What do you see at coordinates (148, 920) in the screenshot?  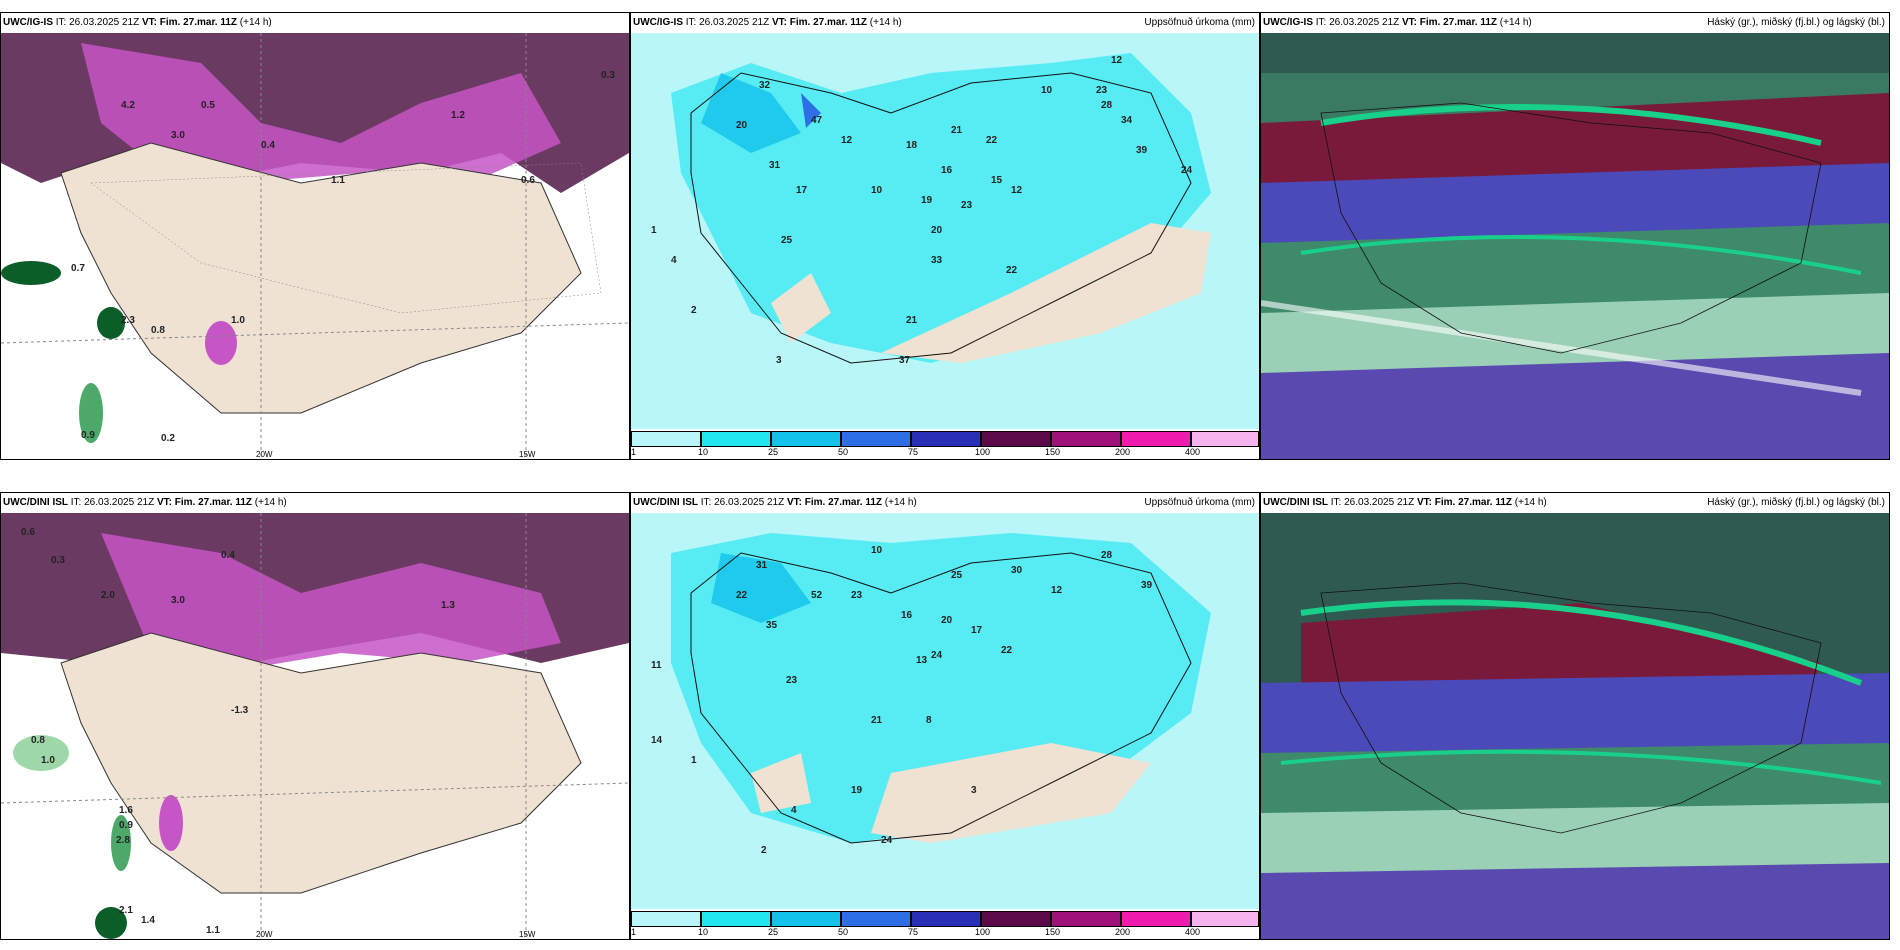 I see `snow-value: 1.4` at bounding box center [148, 920].